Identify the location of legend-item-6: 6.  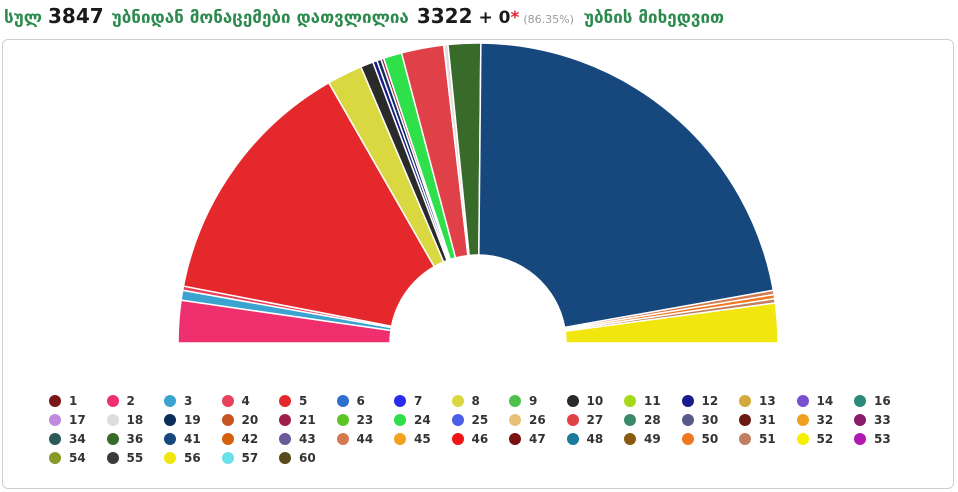
(365, 401).